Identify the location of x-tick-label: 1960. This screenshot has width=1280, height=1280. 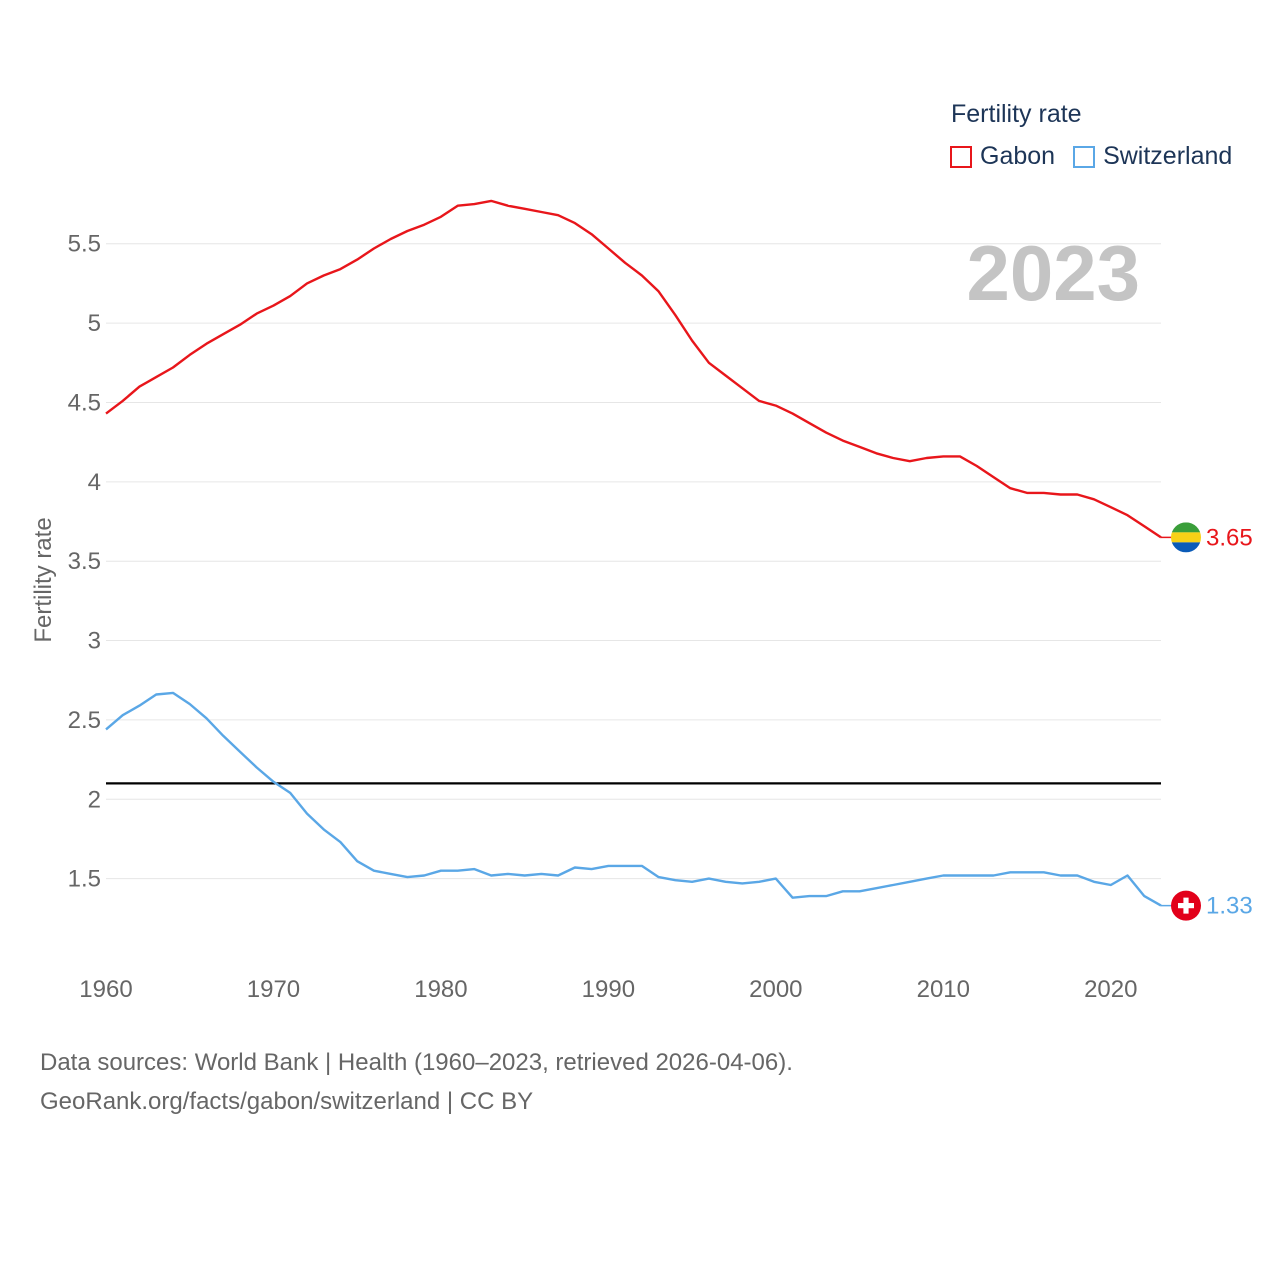
(105, 989).